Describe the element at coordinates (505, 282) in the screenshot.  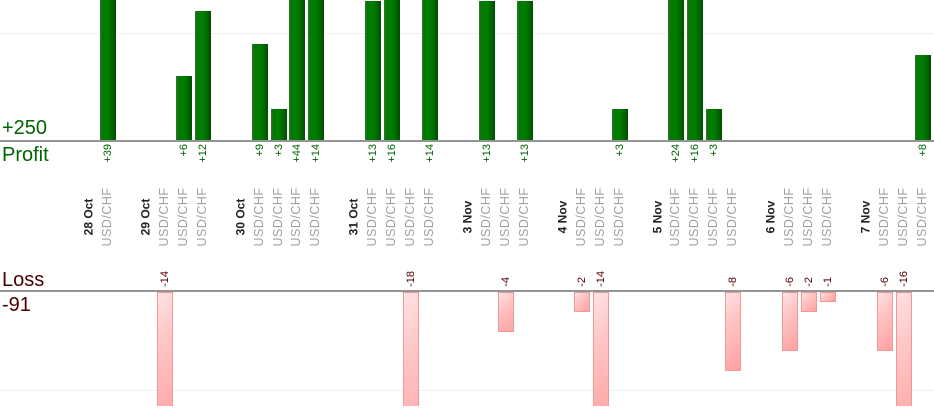
I see `loss-value-label: -4` at that location.